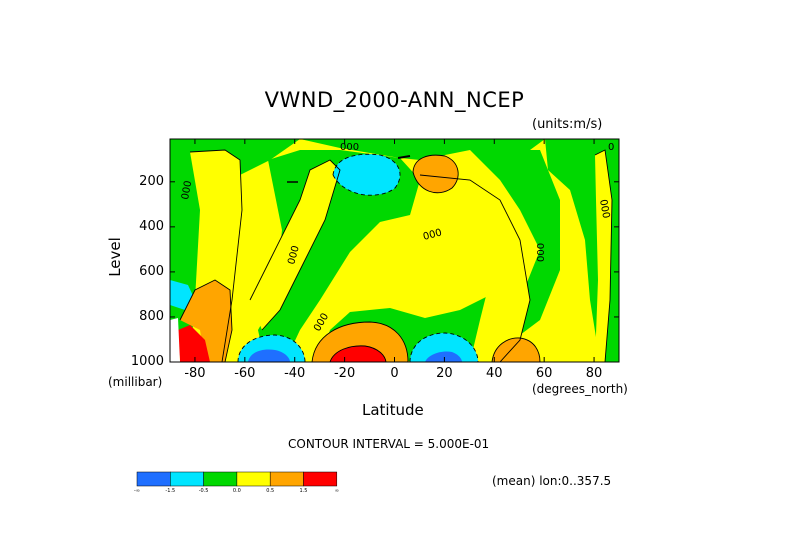  Describe the element at coordinates (194, 343) in the screenshot. I see `fill-red-left` at that location.